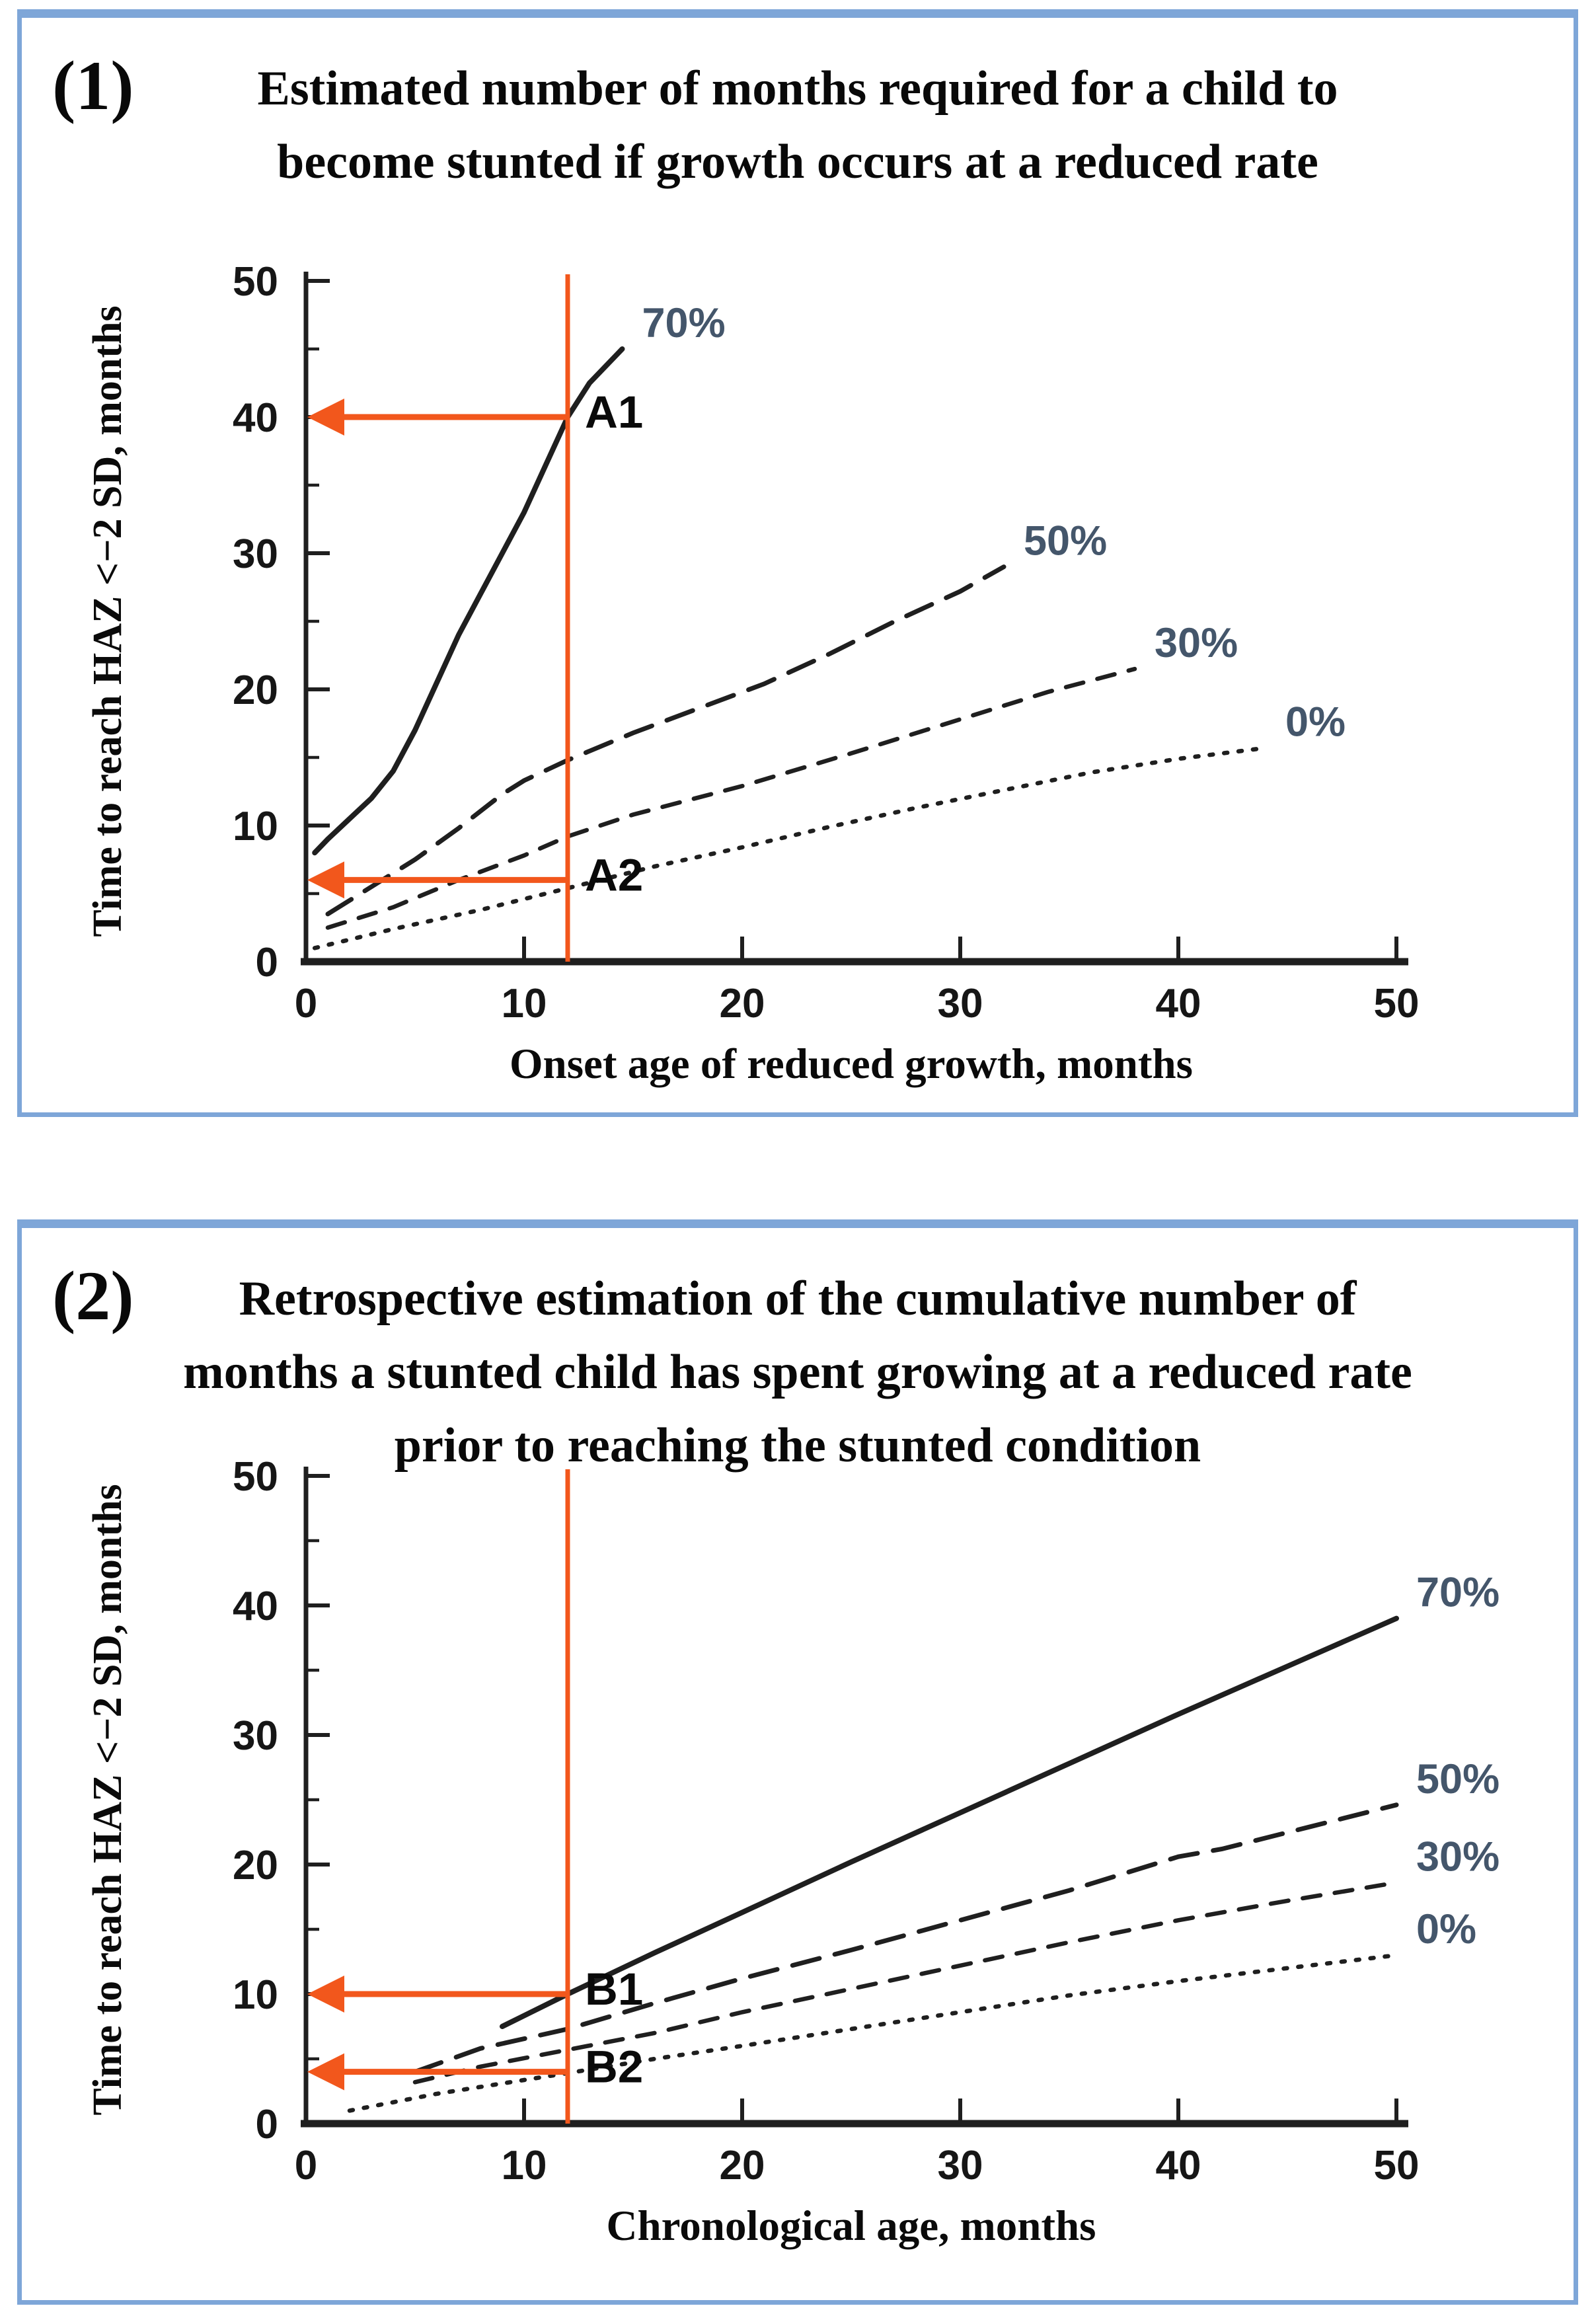  What do you see at coordinates (851, 1064) in the screenshot?
I see `x-axis-title: Onset age of reduced growth, months` at bounding box center [851, 1064].